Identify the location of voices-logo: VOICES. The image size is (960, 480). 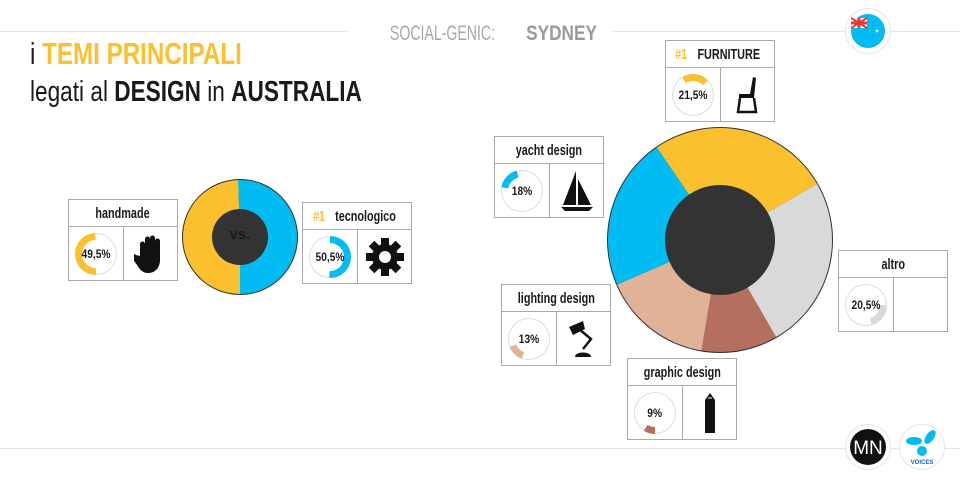
(922, 447).